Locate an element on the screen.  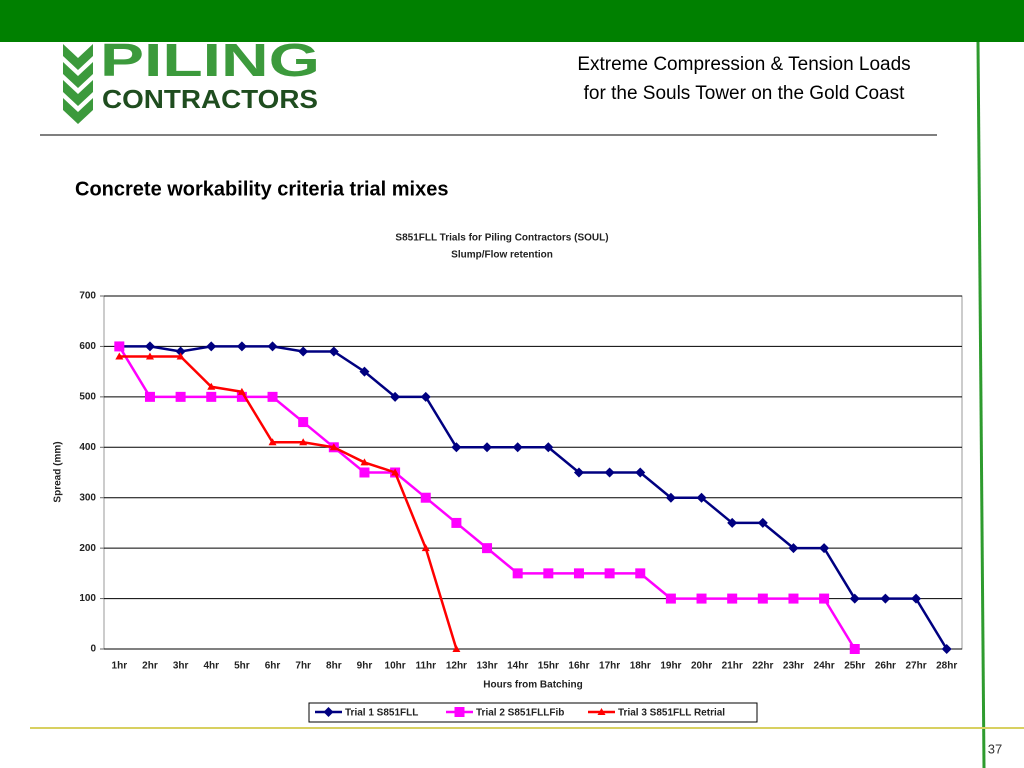
x-tick-label: 13hr is located at coordinates (486, 666).